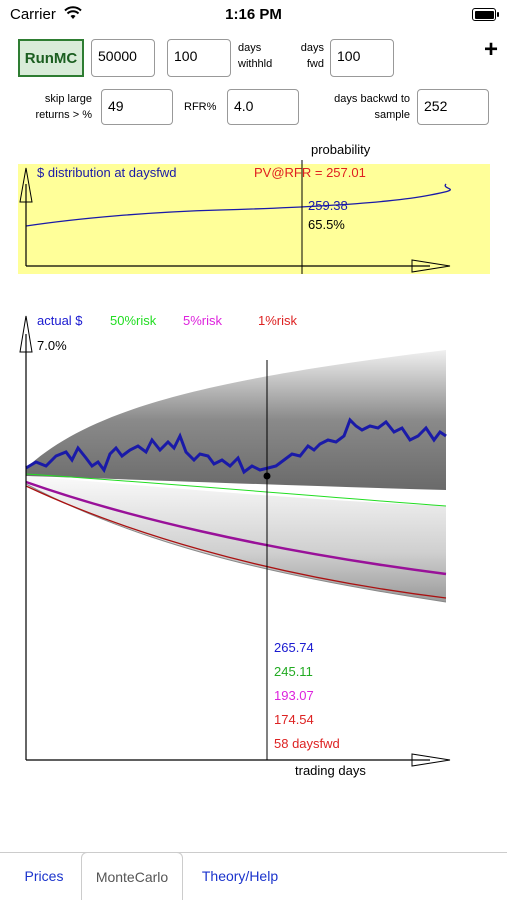 The image size is (507, 901). I want to click on cursor-dot, so click(267, 476).